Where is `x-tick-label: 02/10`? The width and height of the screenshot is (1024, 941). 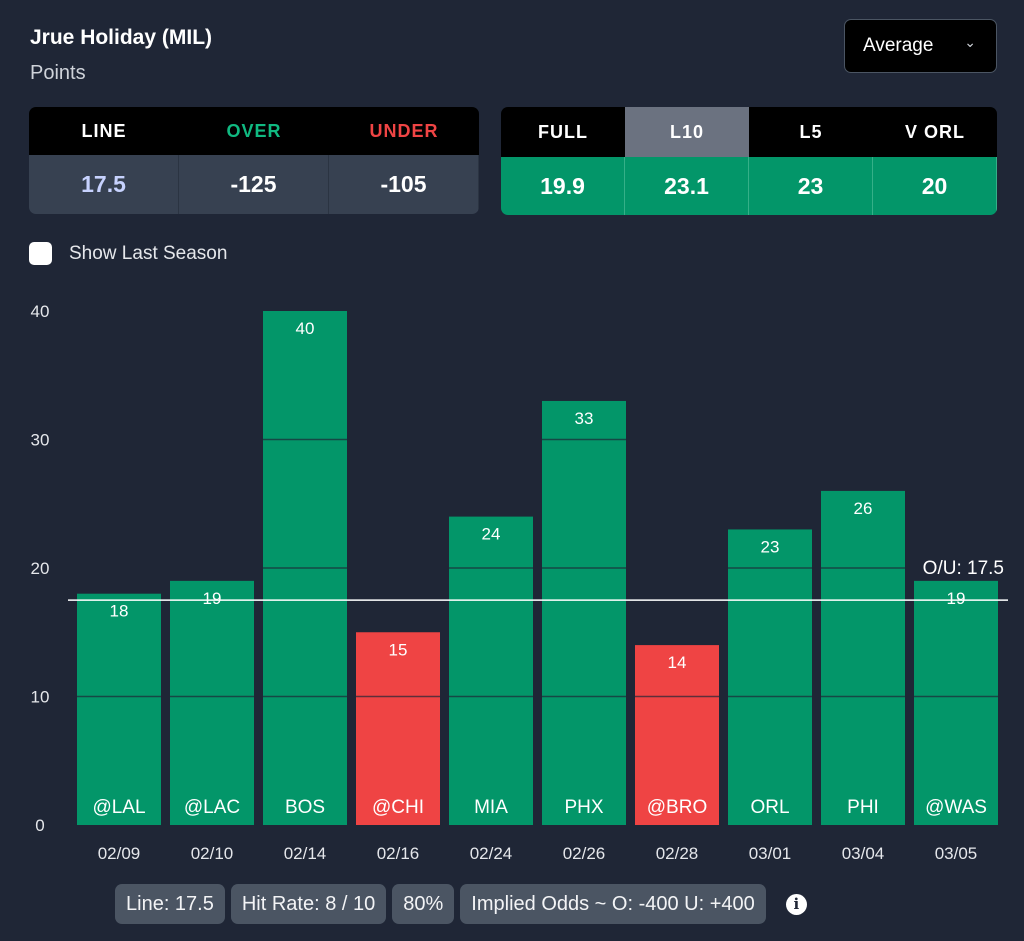
x-tick-label: 02/10 is located at coordinates (212, 853).